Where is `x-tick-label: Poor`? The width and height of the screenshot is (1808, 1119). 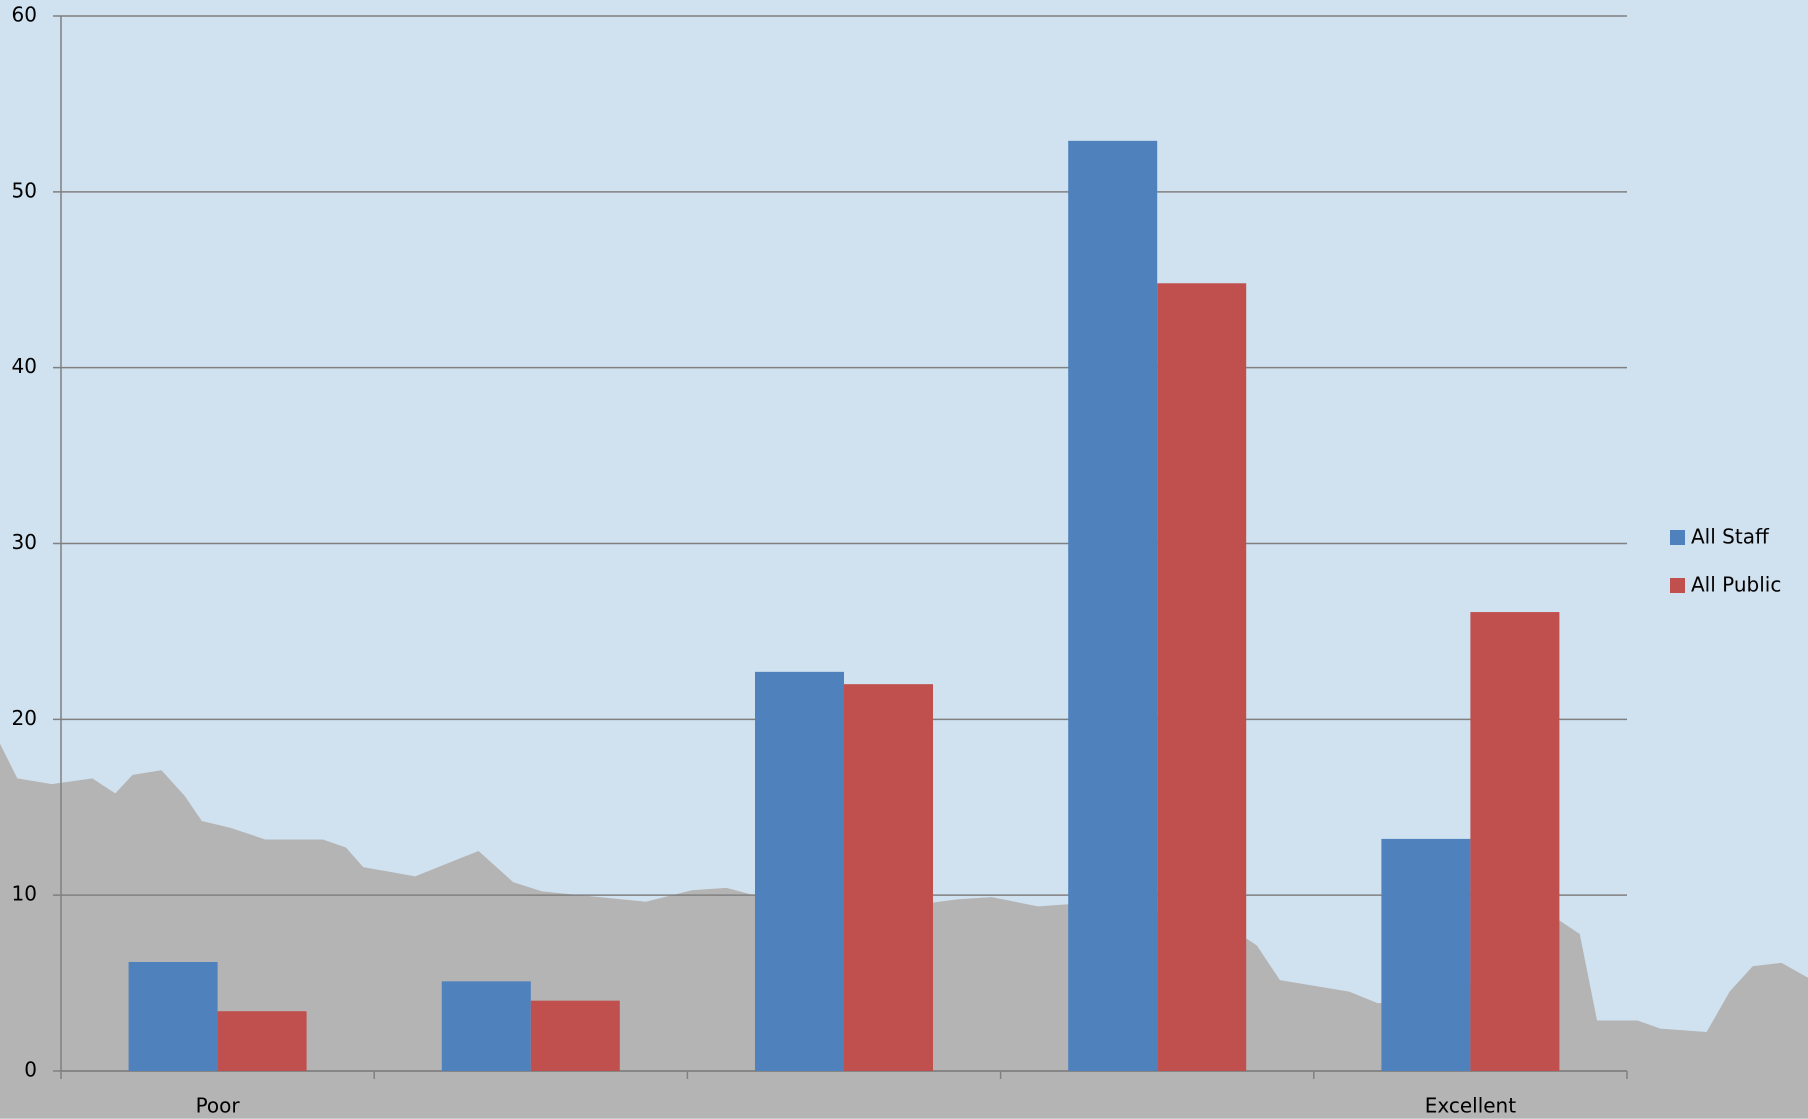
x-tick-label: Poor is located at coordinates (218, 1106).